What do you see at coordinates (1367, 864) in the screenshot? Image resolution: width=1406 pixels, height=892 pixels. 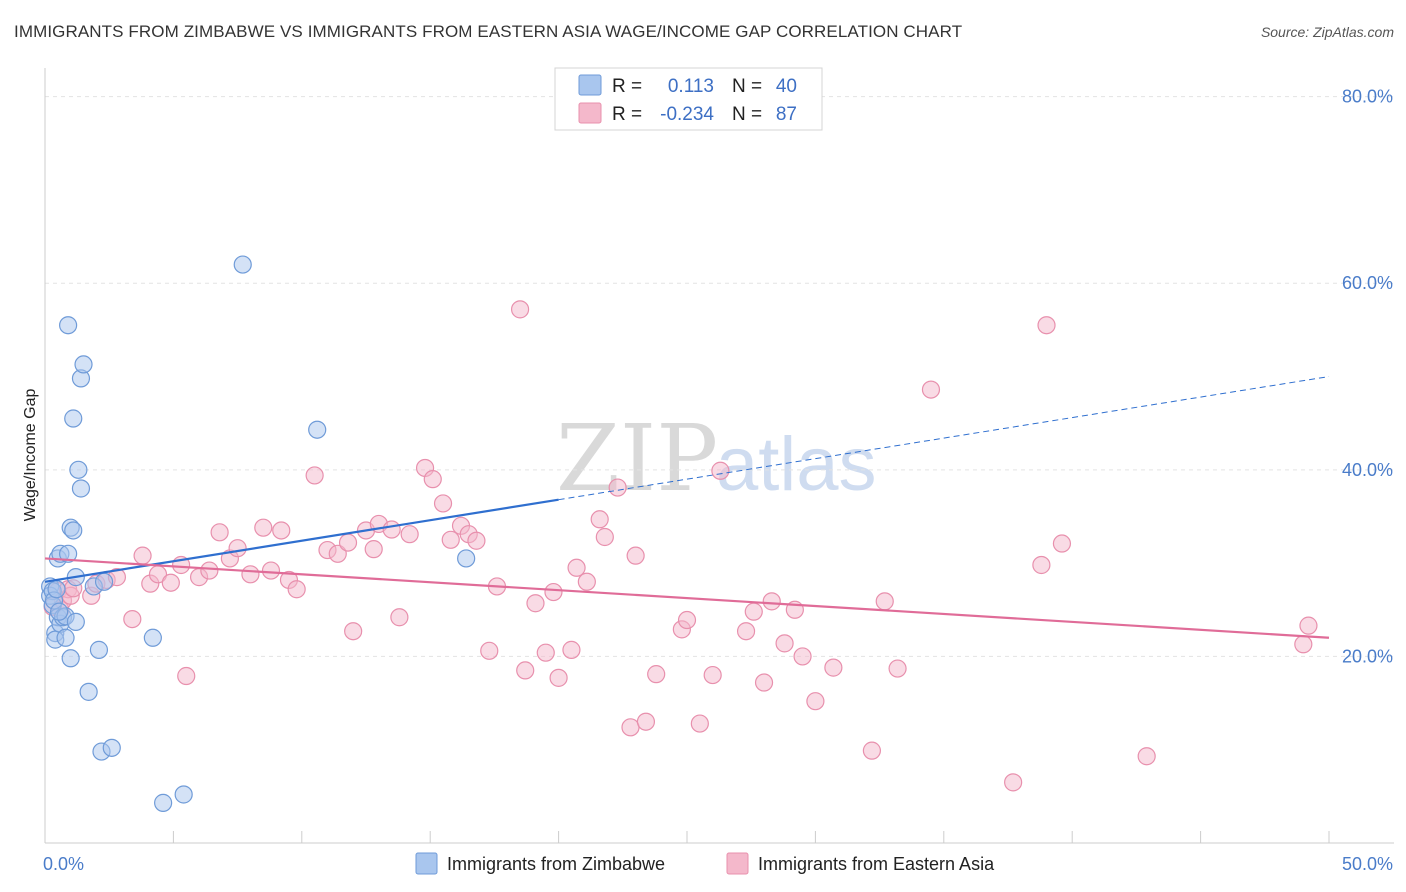 I see `x-tick-label: 50.0%` at bounding box center [1367, 864].